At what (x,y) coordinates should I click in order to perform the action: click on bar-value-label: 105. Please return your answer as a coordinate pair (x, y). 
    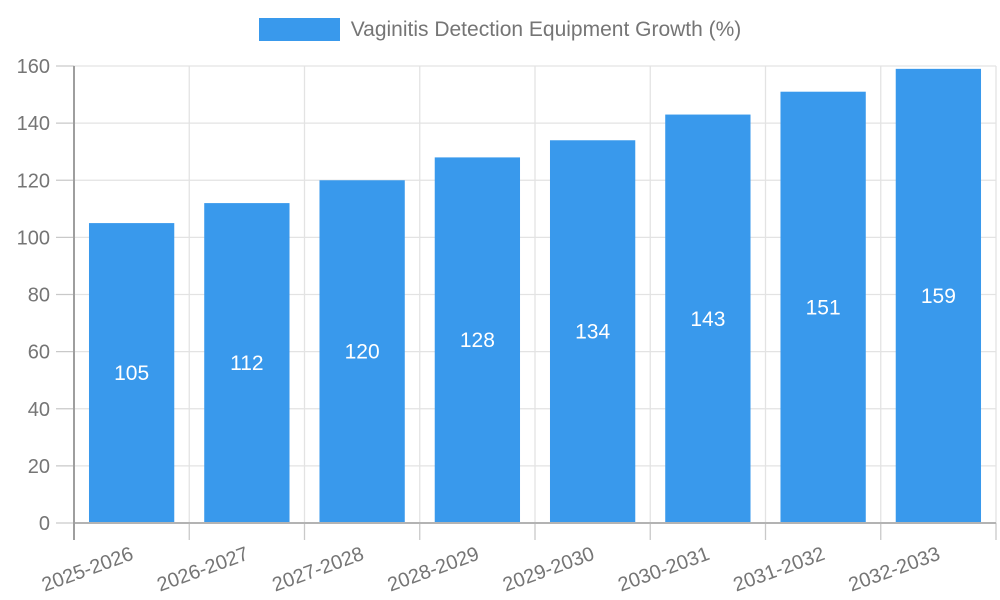
    Looking at the image, I should click on (131, 373).